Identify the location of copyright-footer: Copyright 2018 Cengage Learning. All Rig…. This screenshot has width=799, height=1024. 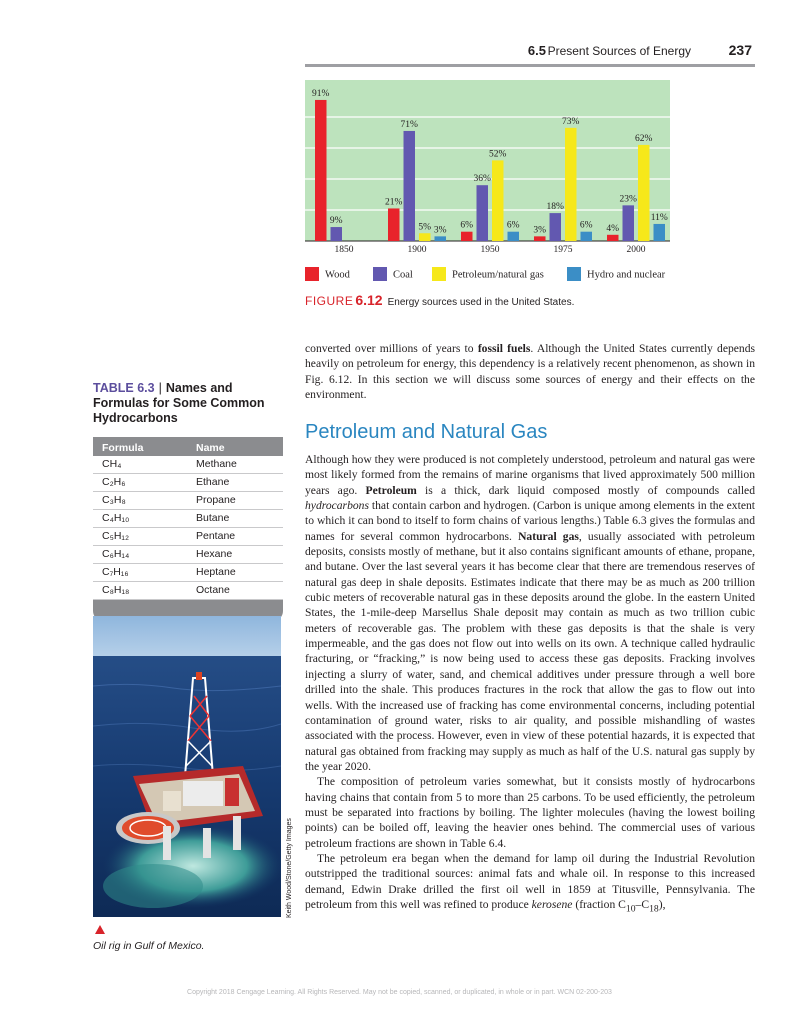
(399, 992).